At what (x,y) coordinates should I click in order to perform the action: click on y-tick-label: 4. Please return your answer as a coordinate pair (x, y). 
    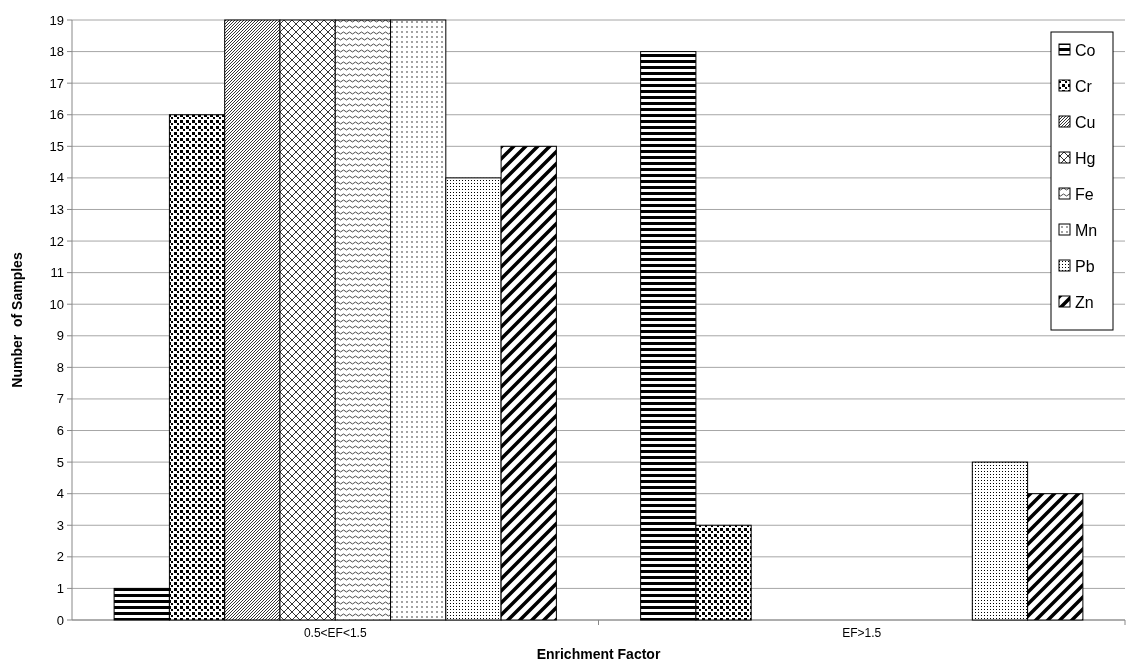
    Looking at the image, I should click on (60, 494).